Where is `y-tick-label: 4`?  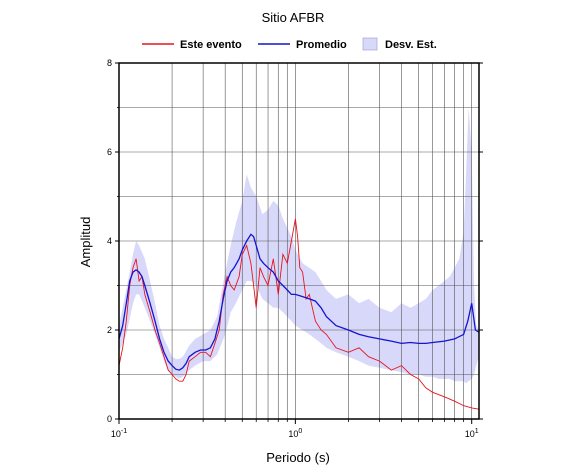 y-tick-label: 4 is located at coordinates (109, 241).